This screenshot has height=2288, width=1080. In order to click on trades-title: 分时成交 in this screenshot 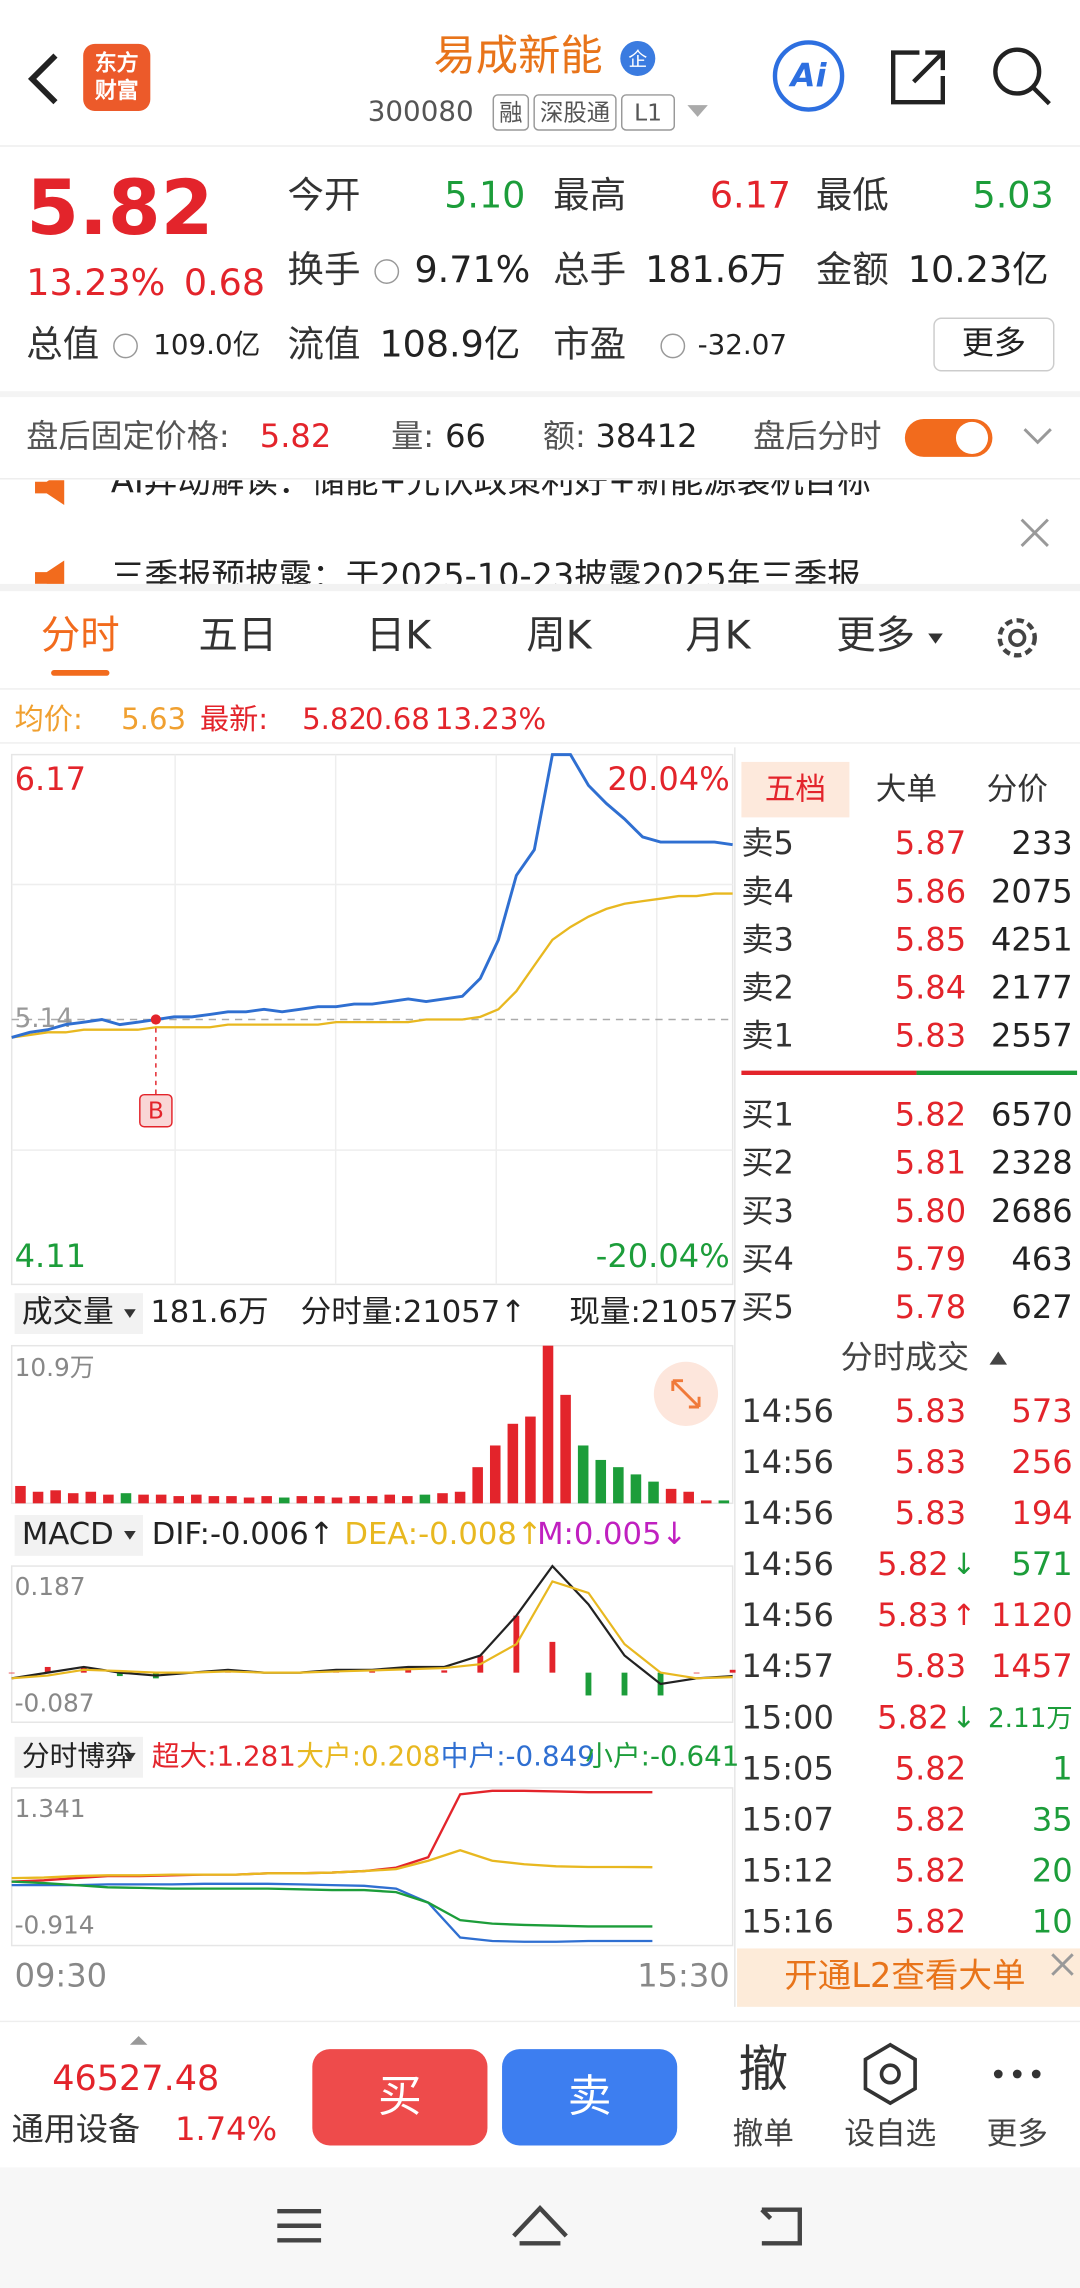, I will do `click(905, 1357)`.